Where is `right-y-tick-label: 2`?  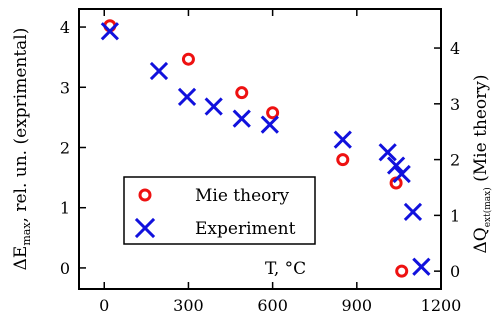 right-y-tick-label: 2 is located at coordinates (455, 160).